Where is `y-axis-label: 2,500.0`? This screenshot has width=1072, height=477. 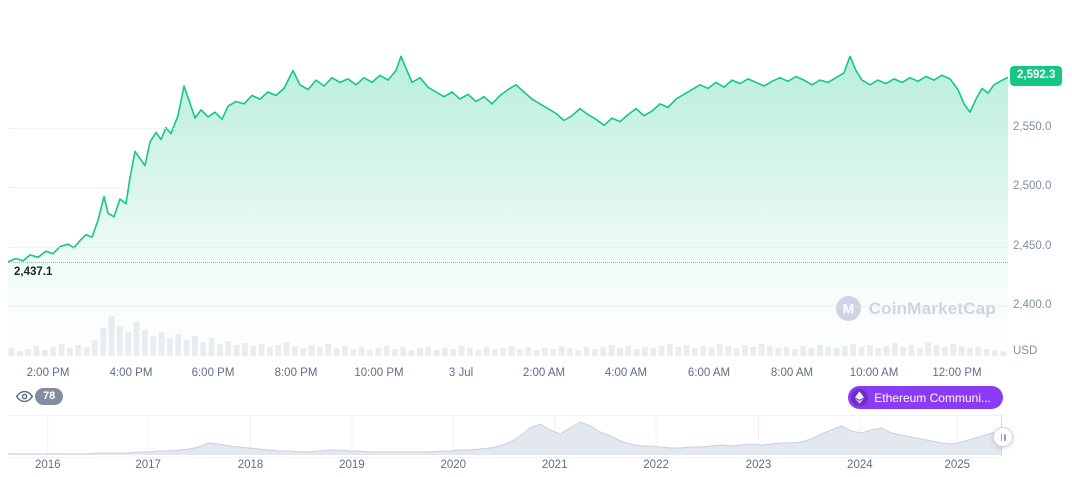 y-axis-label: 2,500.0 is located at coordinates (1032, 186).